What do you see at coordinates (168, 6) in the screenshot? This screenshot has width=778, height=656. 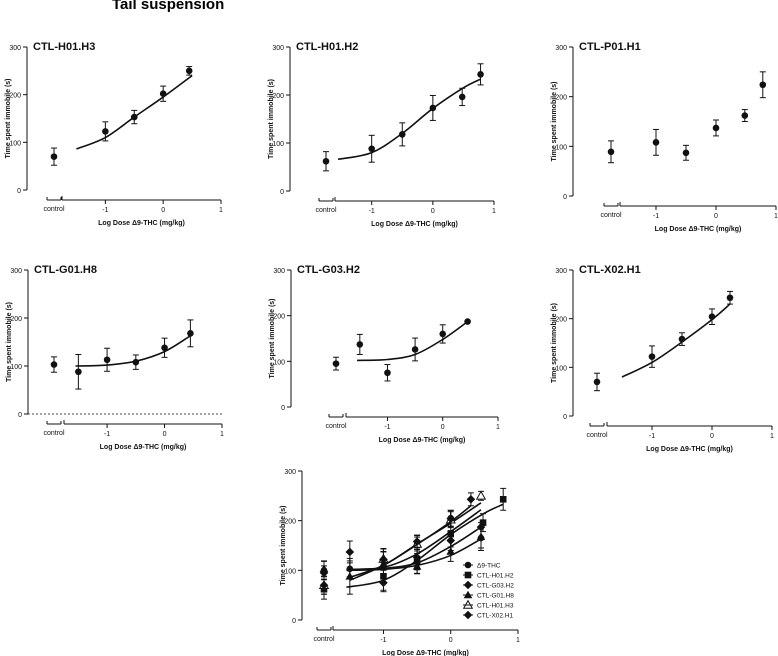 I see `figure-title: Tail suspension` at bounding box center [168, 6].